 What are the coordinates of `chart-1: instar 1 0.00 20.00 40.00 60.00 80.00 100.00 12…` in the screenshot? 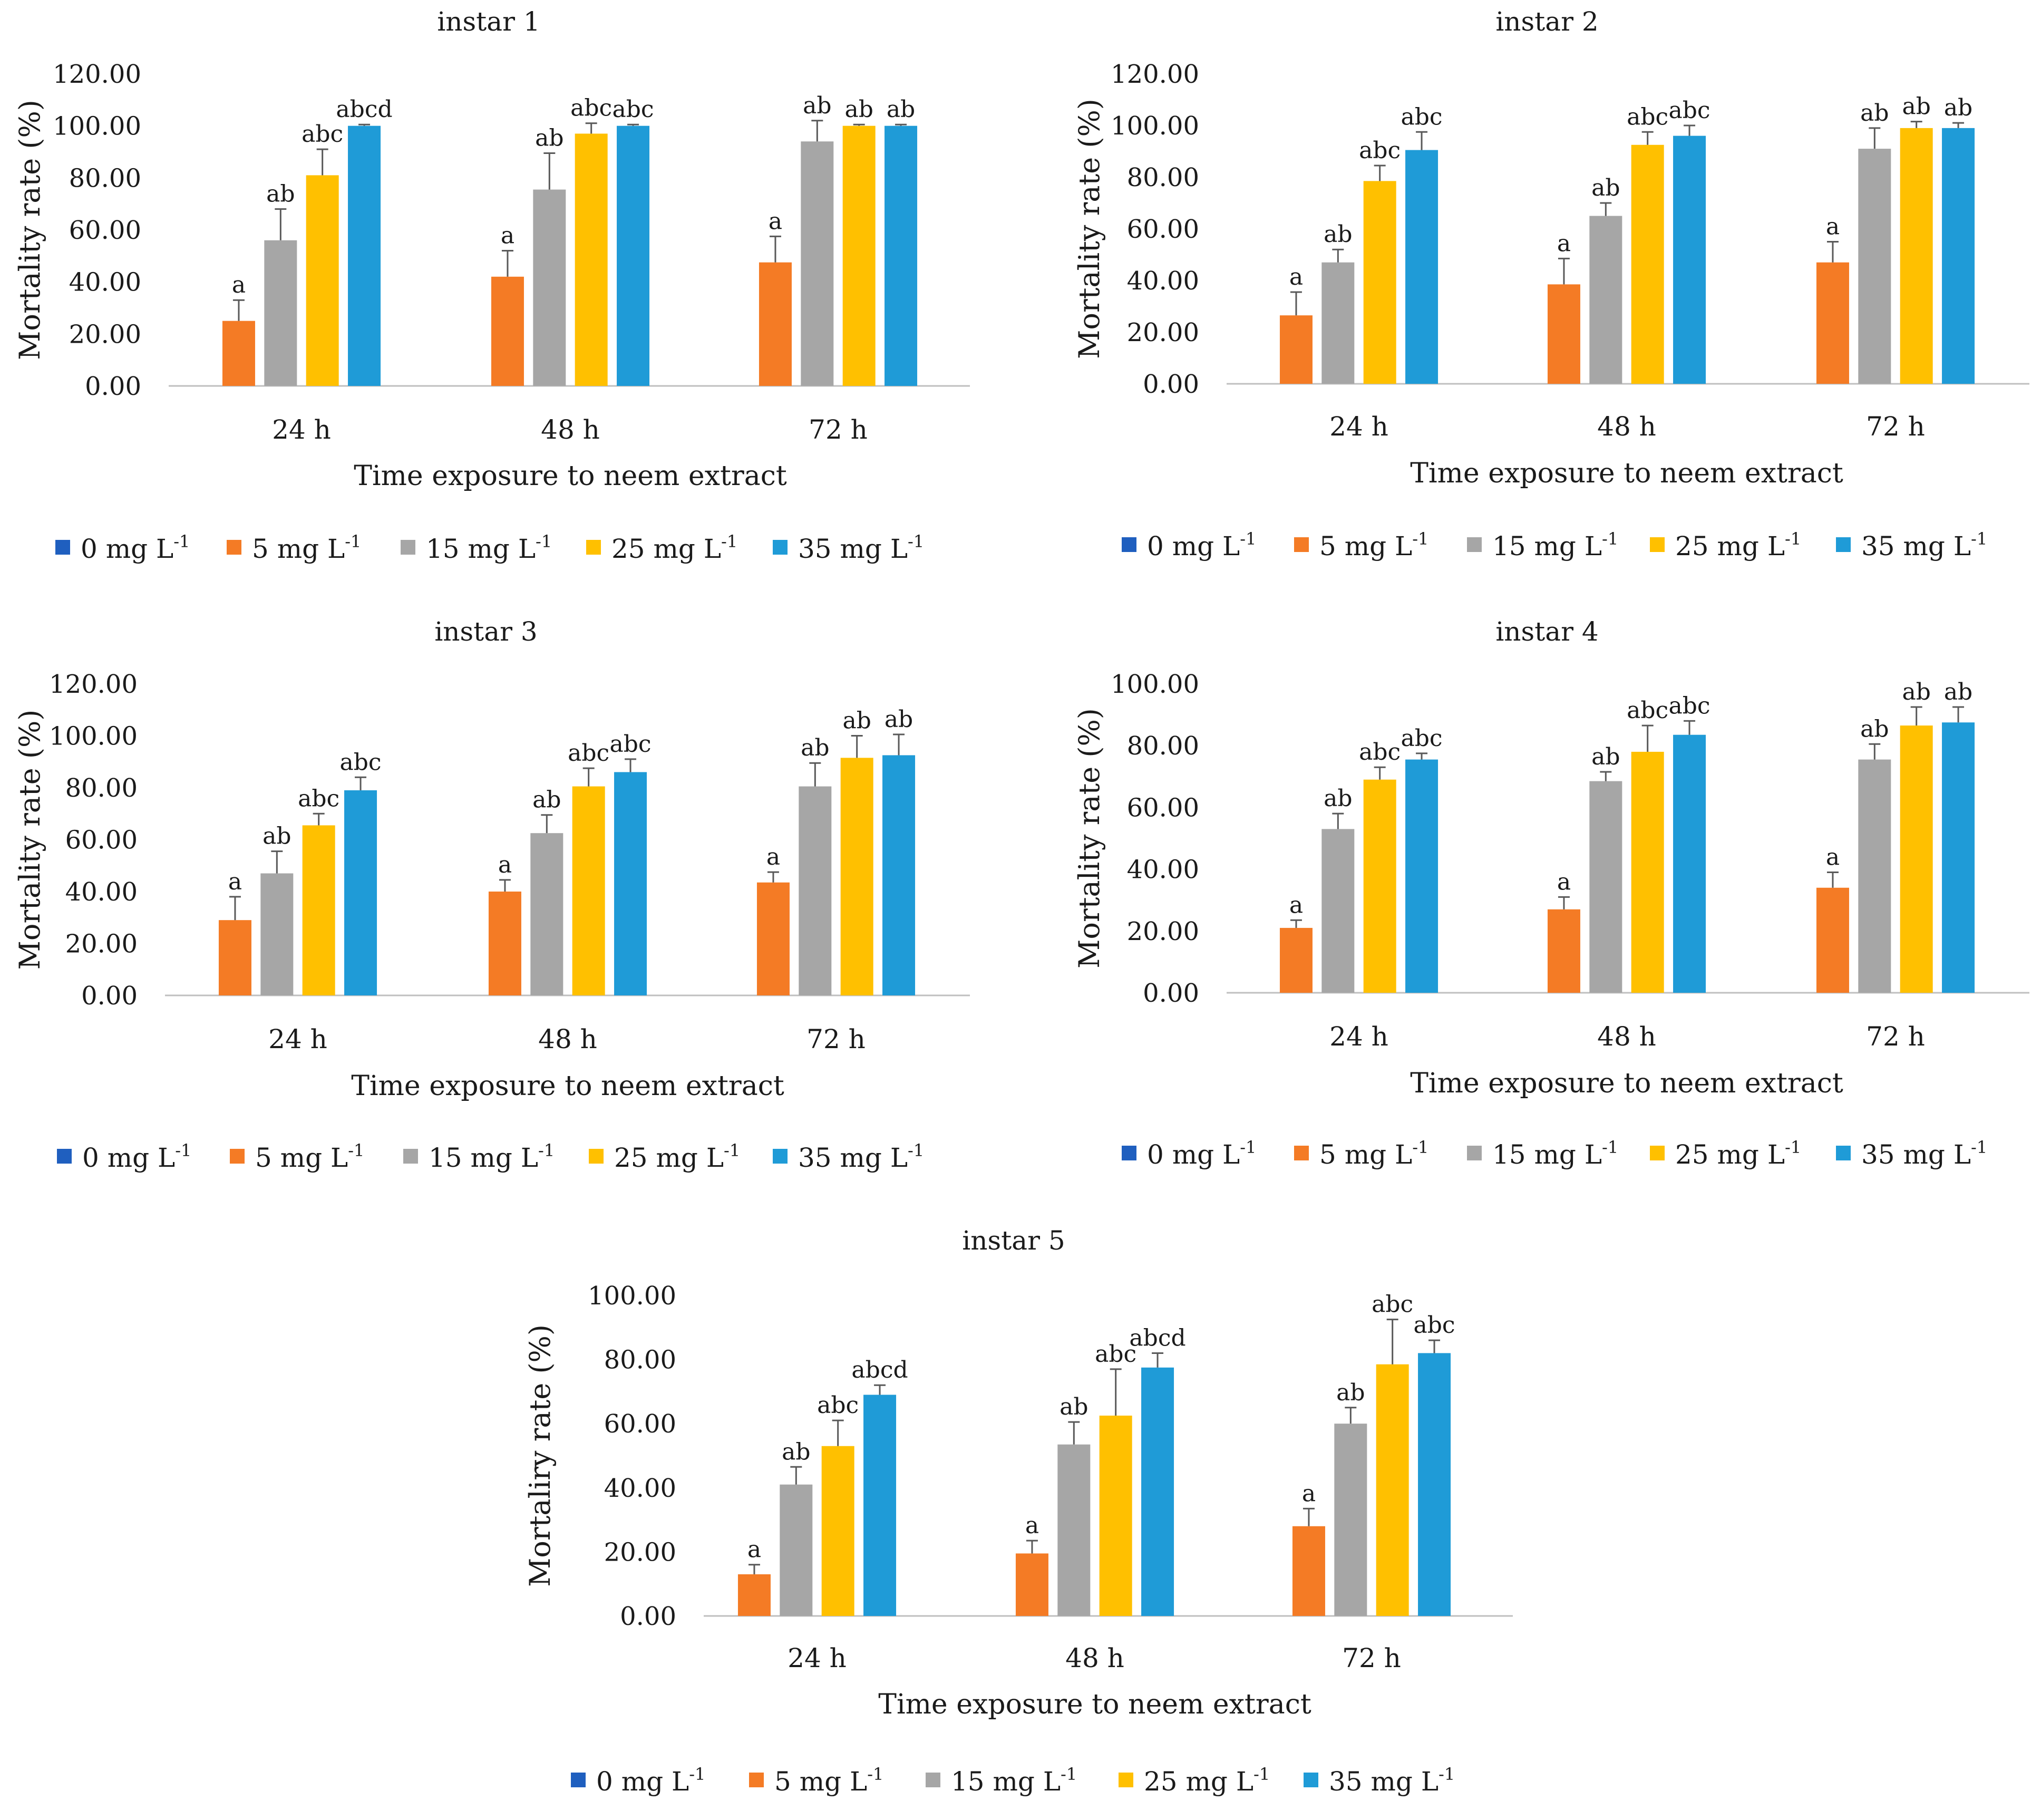 It's located at (492, 285).